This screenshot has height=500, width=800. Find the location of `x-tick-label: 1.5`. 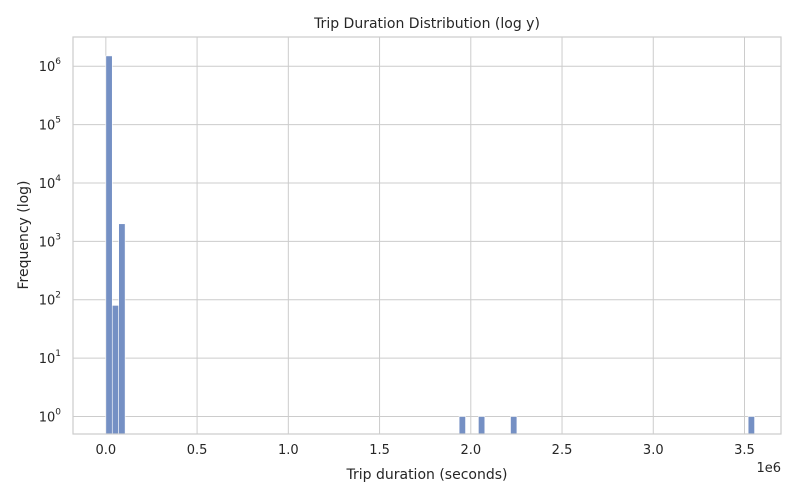

x-tick-label: 1.5 is located at coordinates (379, 450).